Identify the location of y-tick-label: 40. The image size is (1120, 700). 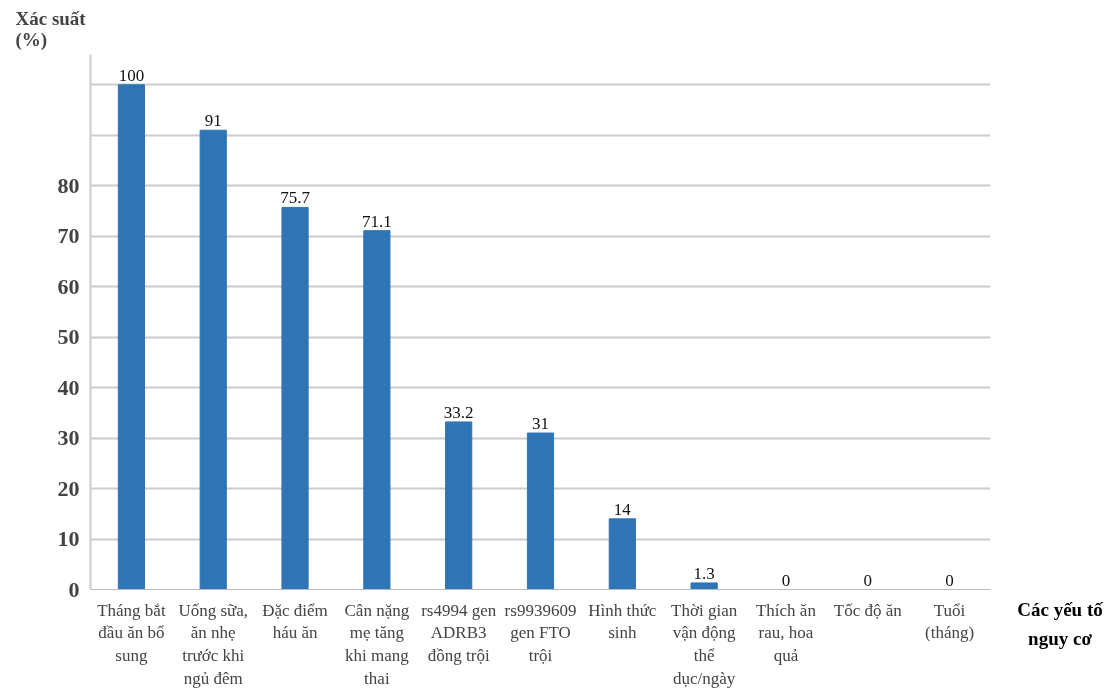
(68, 387).